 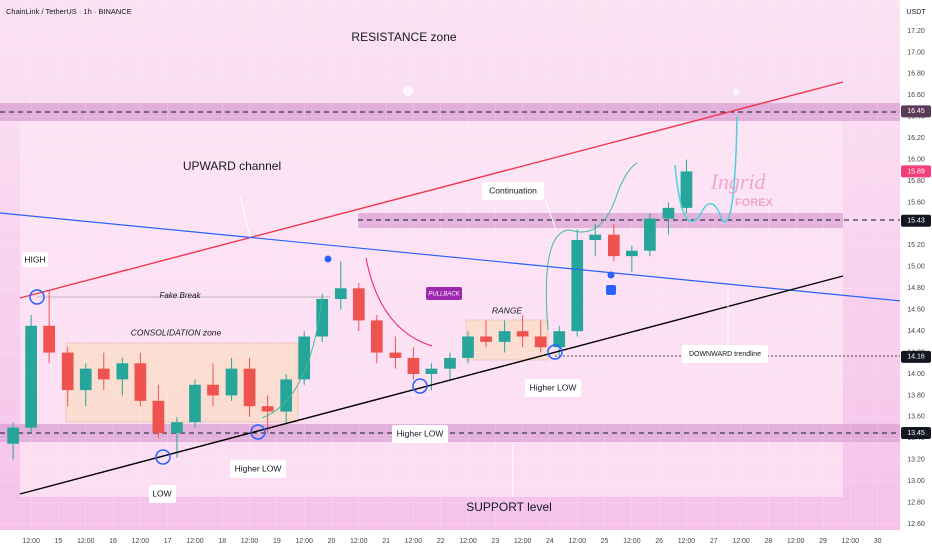 What do you see at coordinates (916, 460) in the screenshot?
I see `y-tick-label: 13.20` at bounding box center [916, 460].